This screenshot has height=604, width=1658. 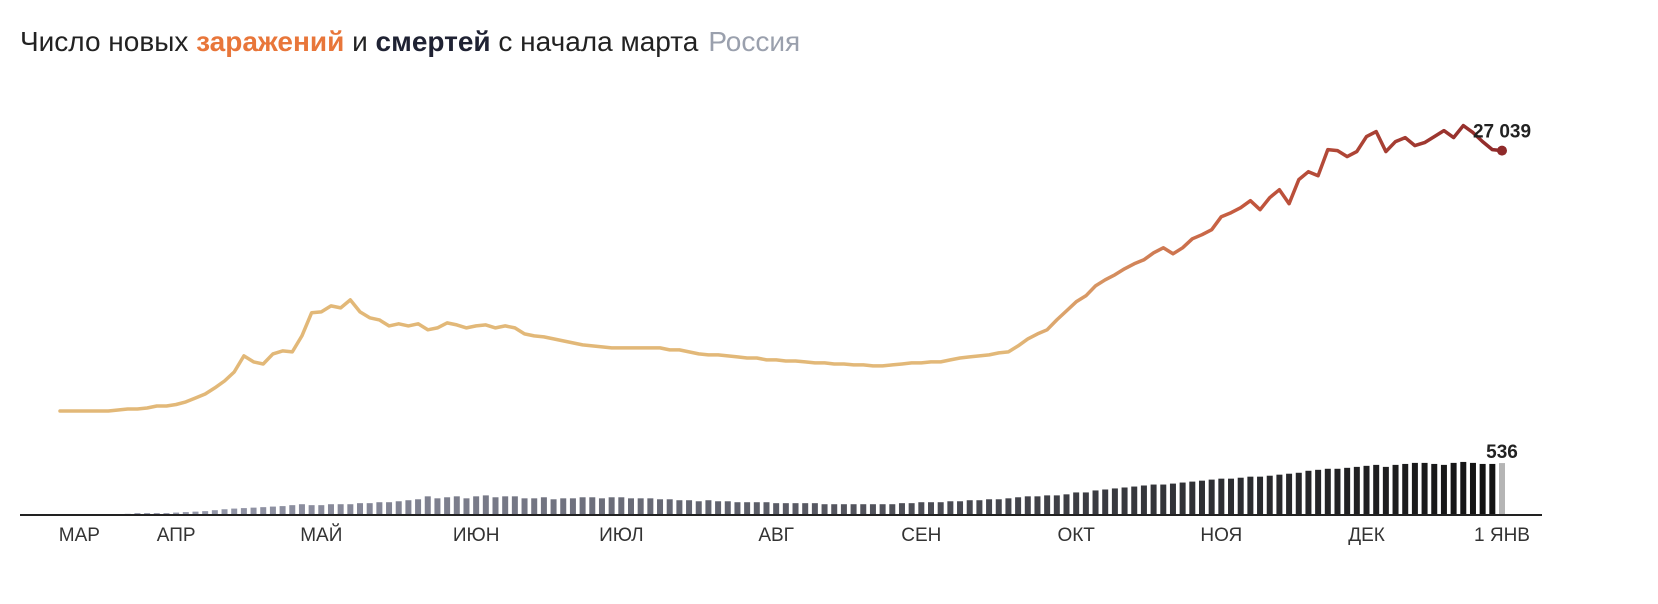 What do you see at coordinates (321, 535) in the screenshot?
I see `x-tick-label: МАЙ` at bounding box center [321, 535].